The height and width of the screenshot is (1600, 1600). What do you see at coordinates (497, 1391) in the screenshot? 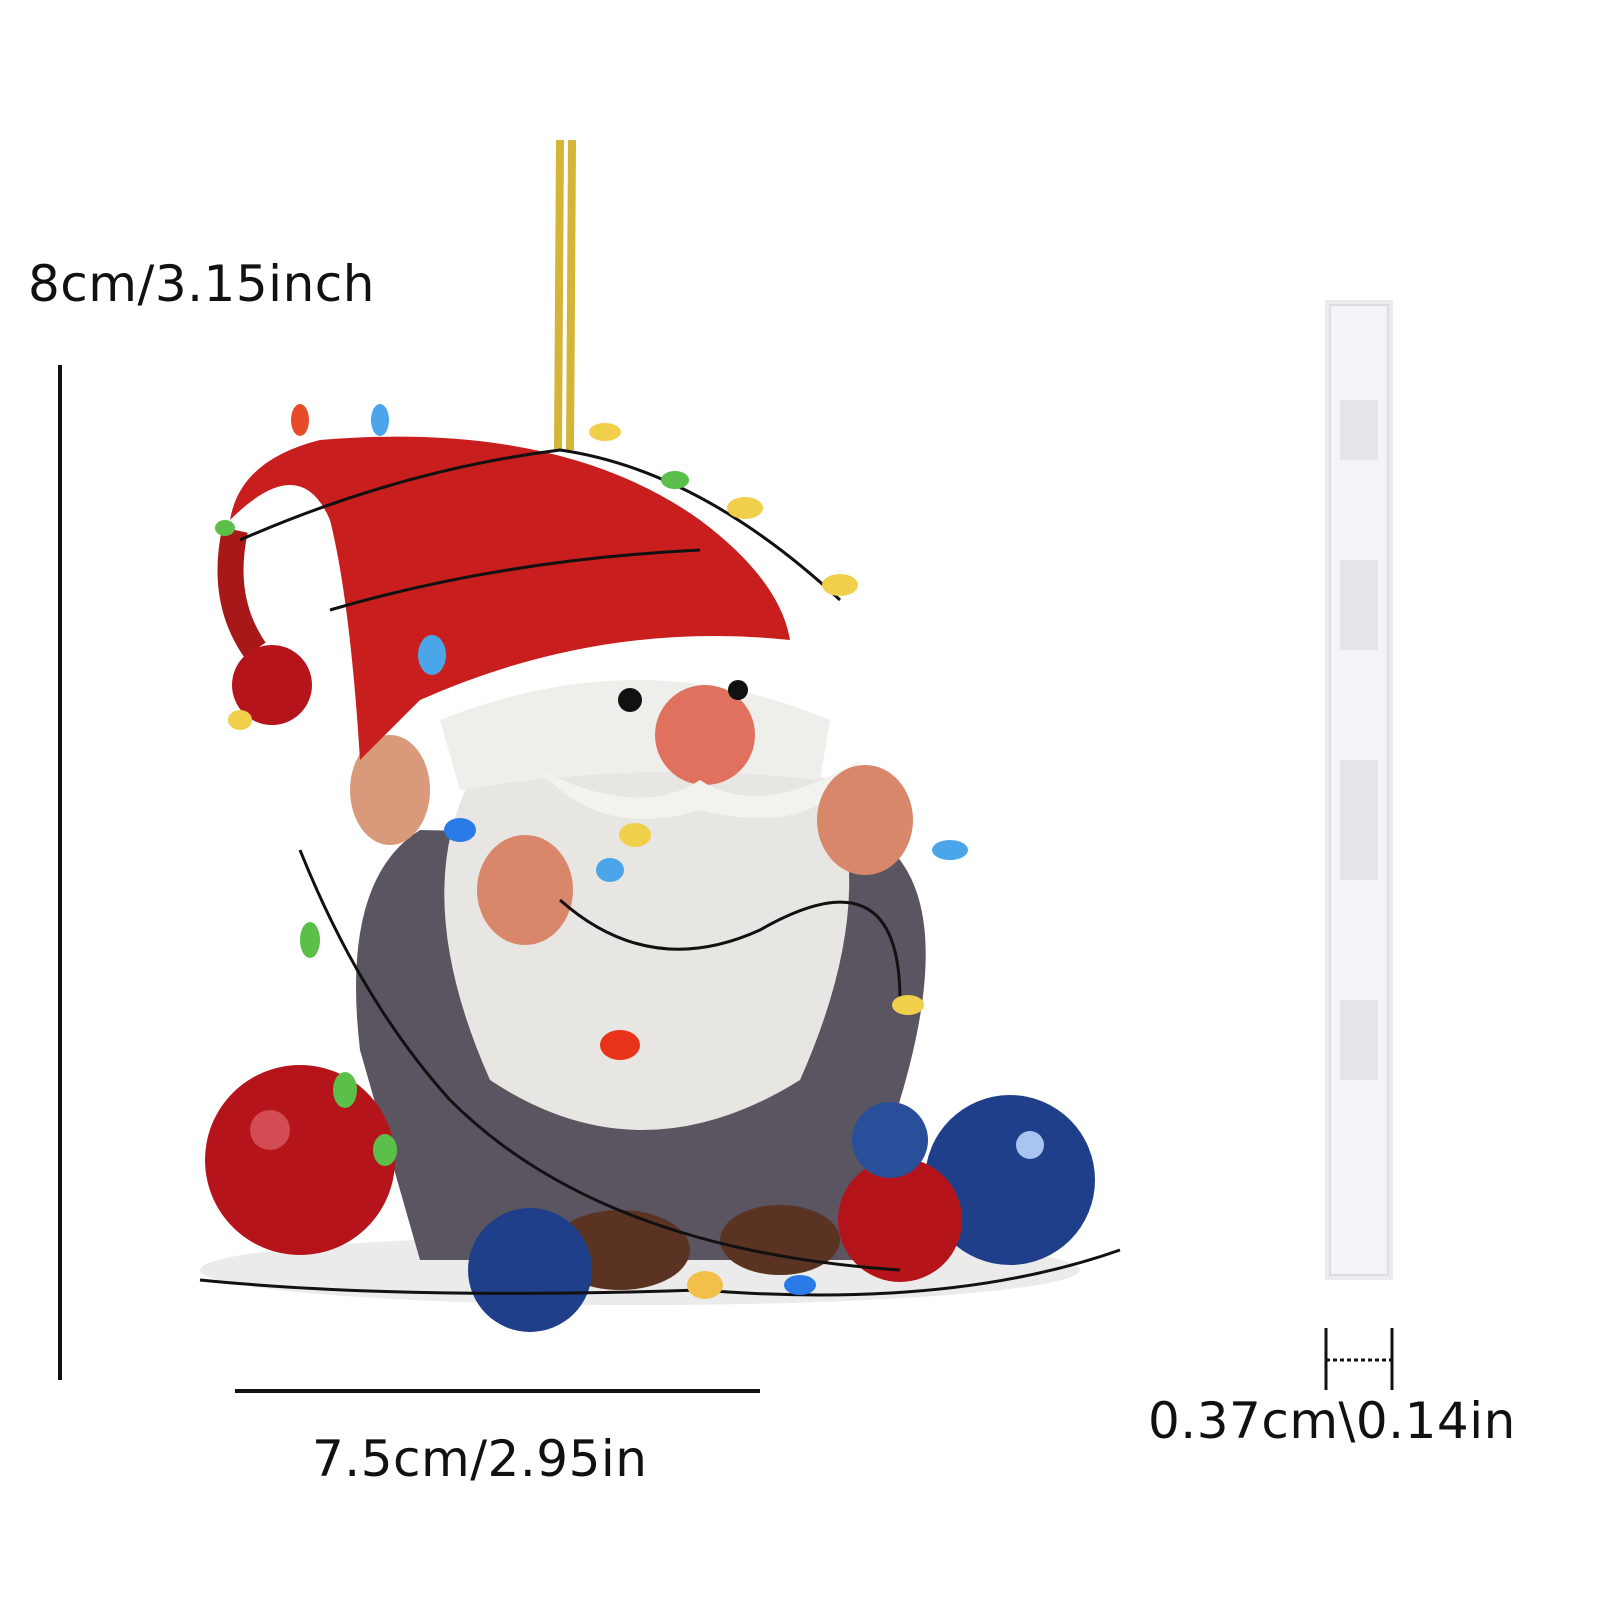
I see `width-line` at bounding box center [497, 1391].